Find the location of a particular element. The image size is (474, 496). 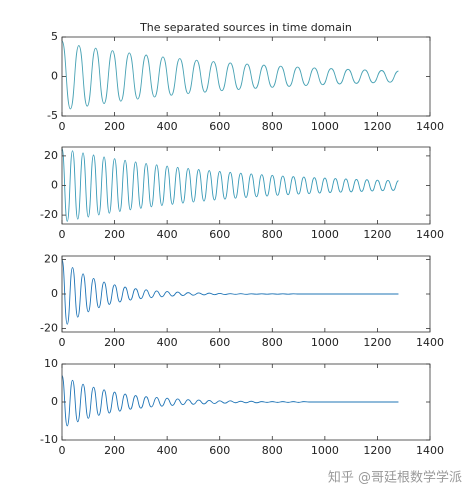

watermark: 知乎 @哥廷根数学学派 is located at coordinates (395, 478).